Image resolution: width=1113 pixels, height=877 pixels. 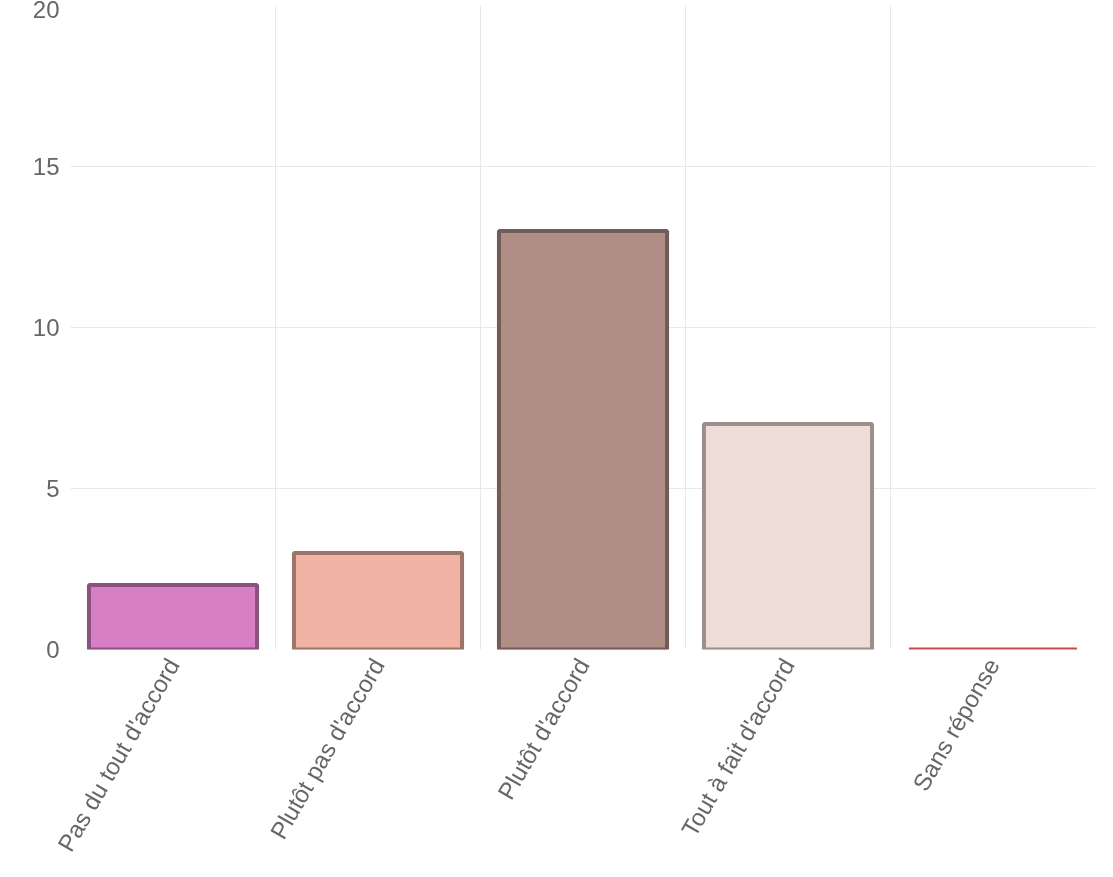 What do you see at coordinates (46, 327) in the screenshot?
I see `y-tick-label: 10` at bounding box center [46, 327].